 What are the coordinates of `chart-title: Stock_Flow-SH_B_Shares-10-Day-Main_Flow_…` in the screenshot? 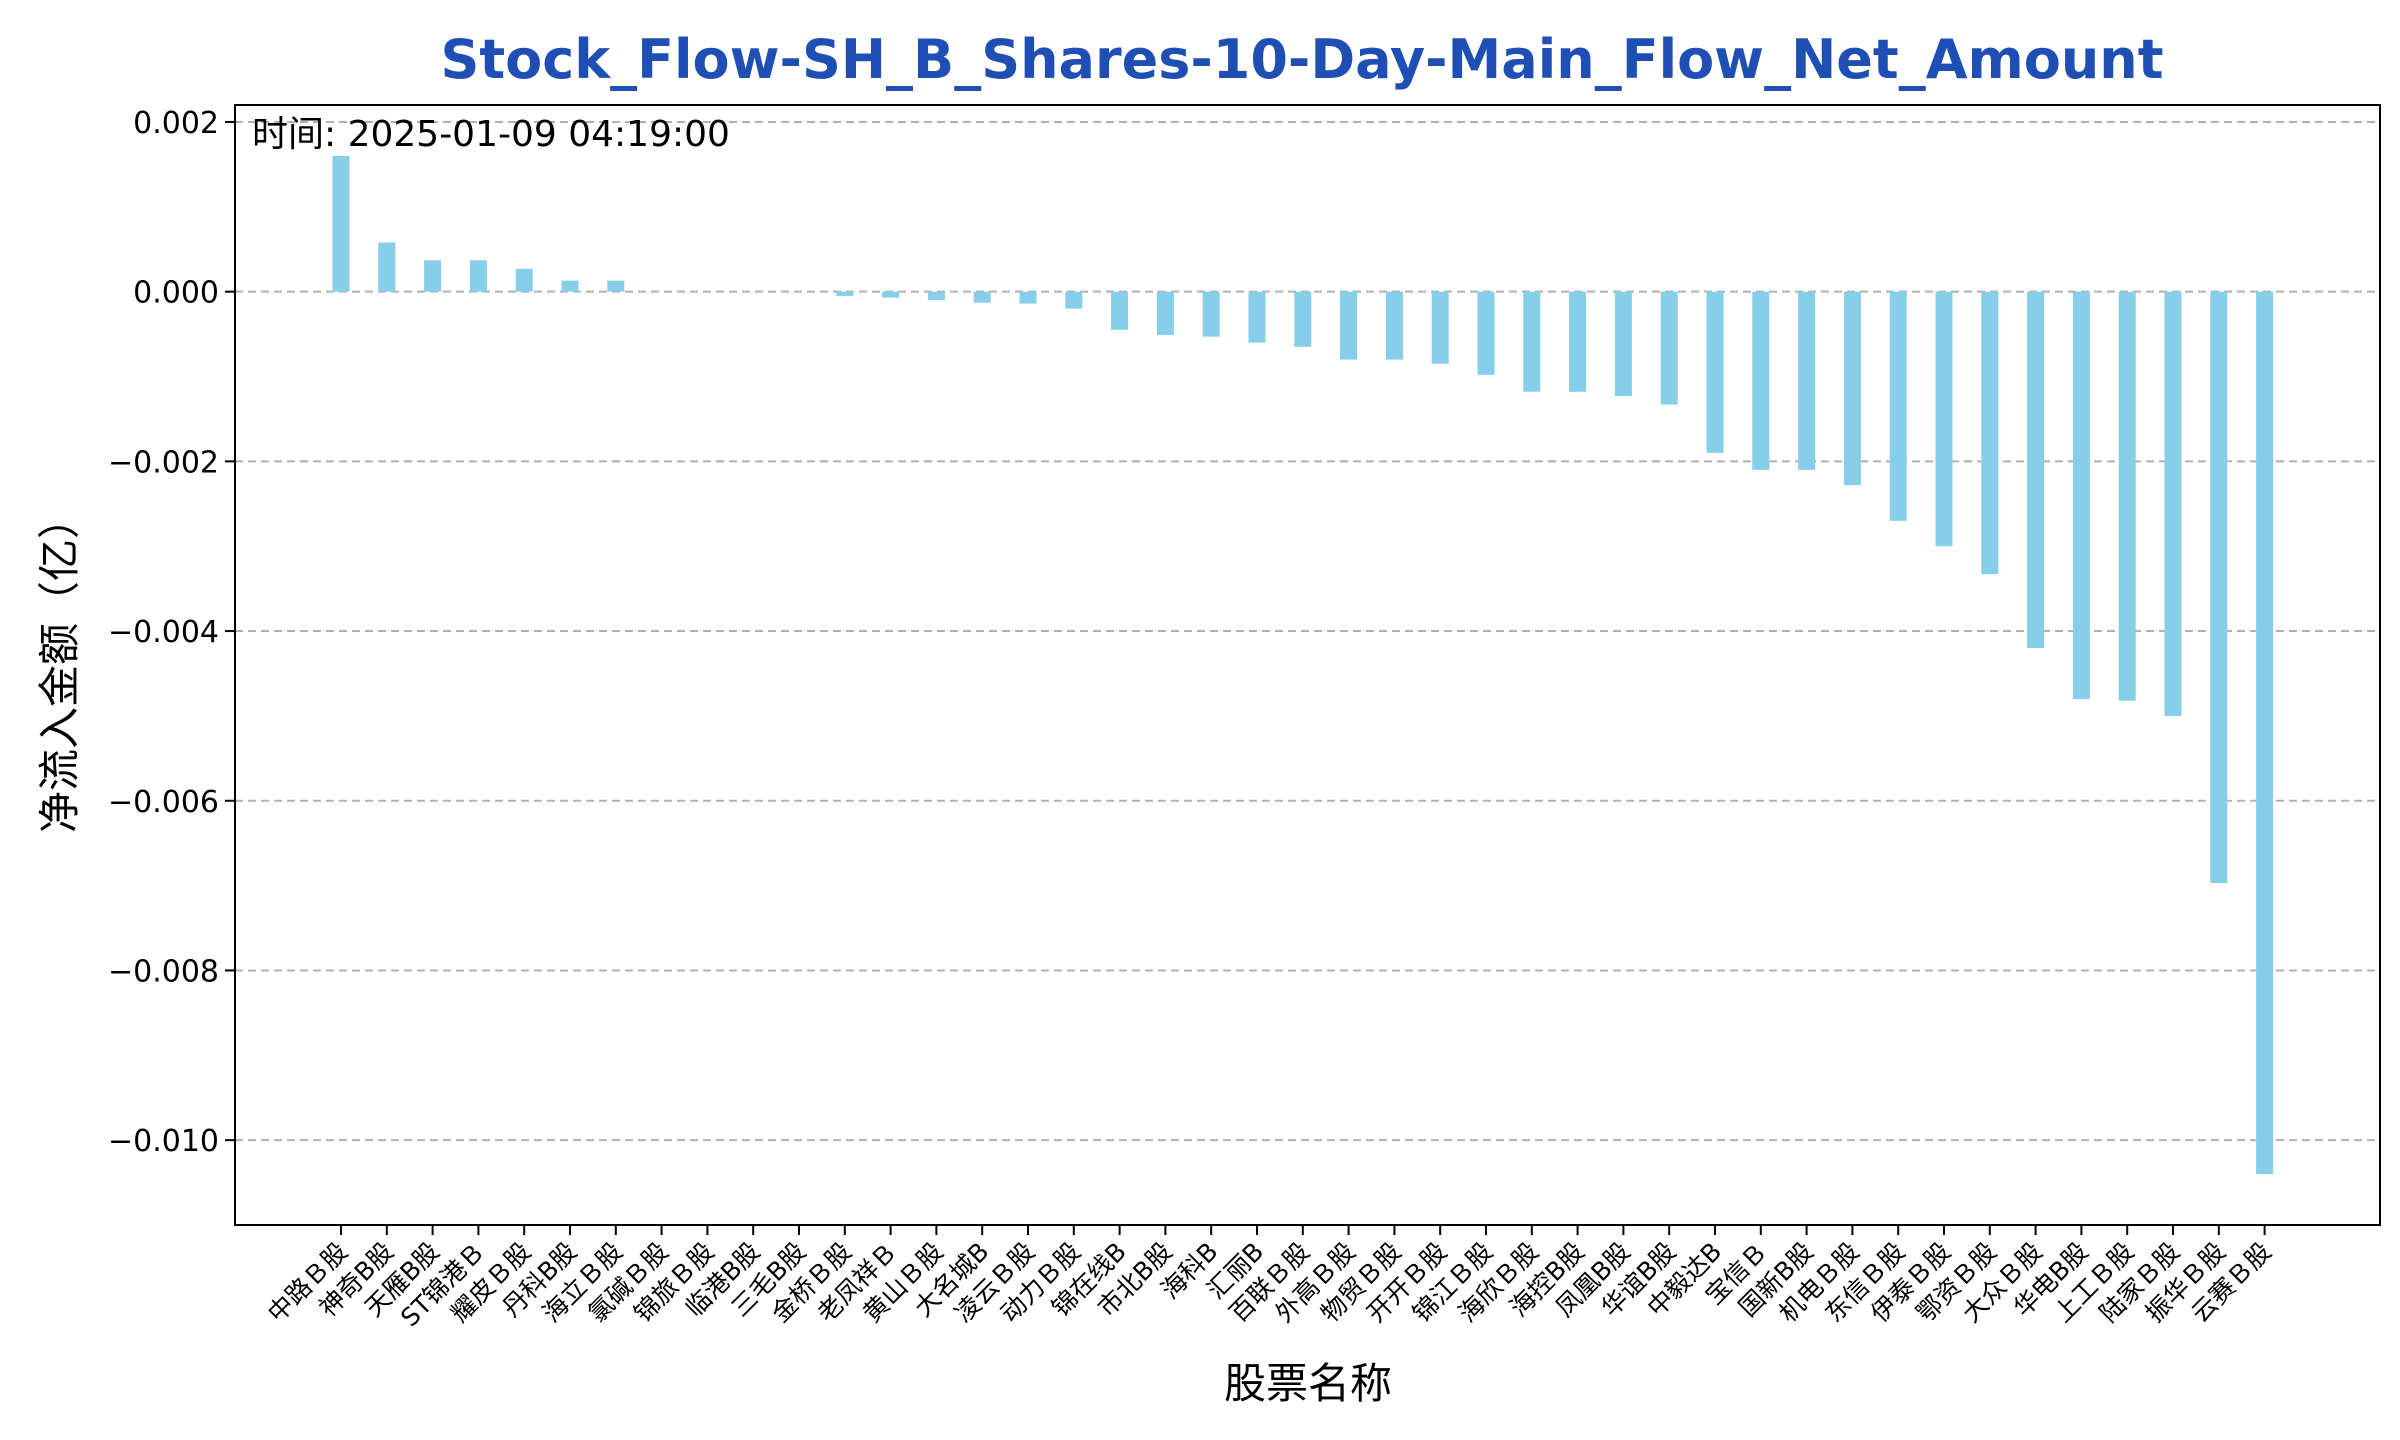 It's located at (1301, 59).